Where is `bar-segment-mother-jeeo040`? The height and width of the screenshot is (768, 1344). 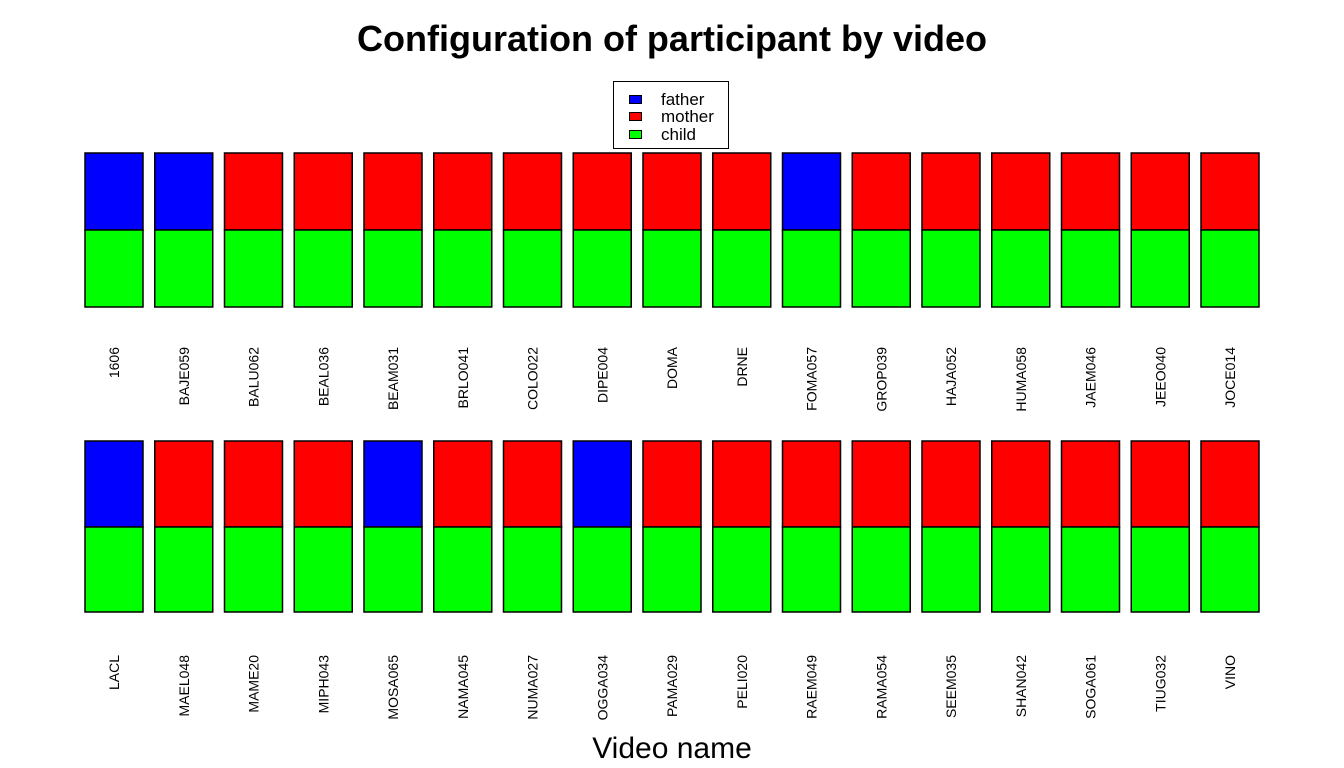 bar-segment-mother-jeeo040 is located at coordinates (1160, 191).